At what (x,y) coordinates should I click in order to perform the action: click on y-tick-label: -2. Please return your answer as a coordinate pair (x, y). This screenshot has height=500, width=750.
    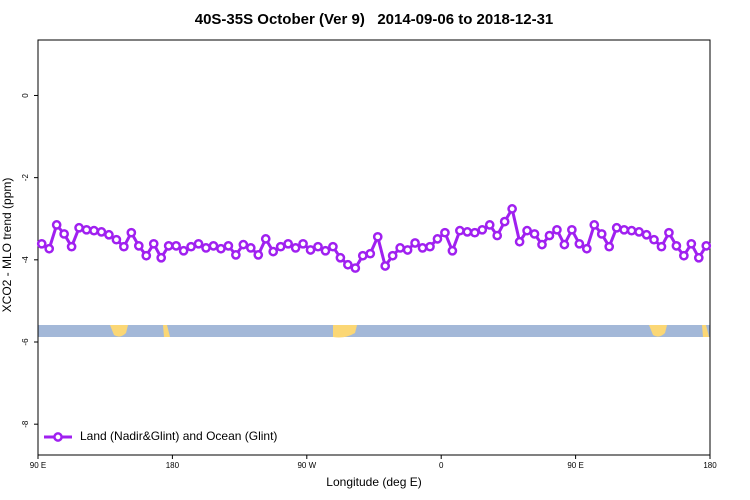
    Looking at the image, I should click on (25, 178).